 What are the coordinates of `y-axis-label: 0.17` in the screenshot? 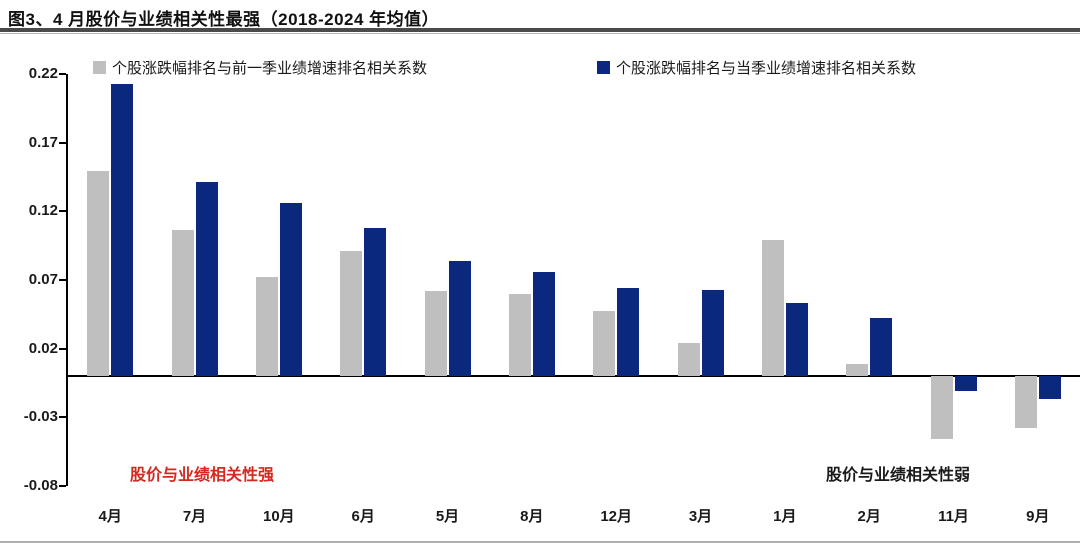 It's located at (43, 142).